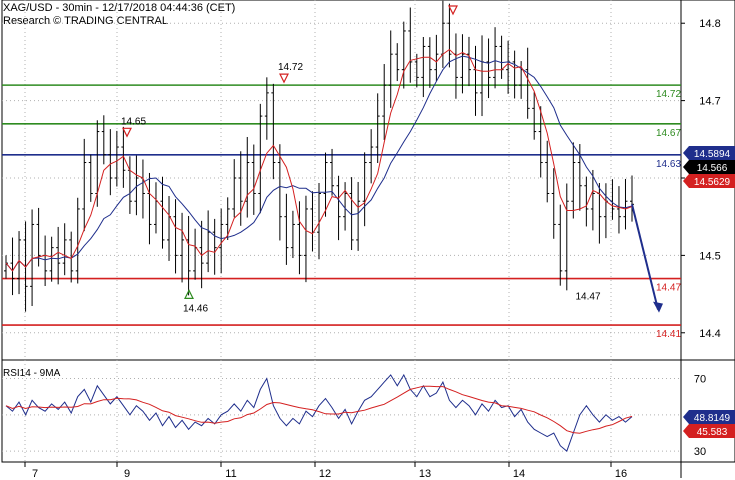 The height and width of the screenshot is (480, 735). I want to click on time-tick-label: 12, so click(325, 474).